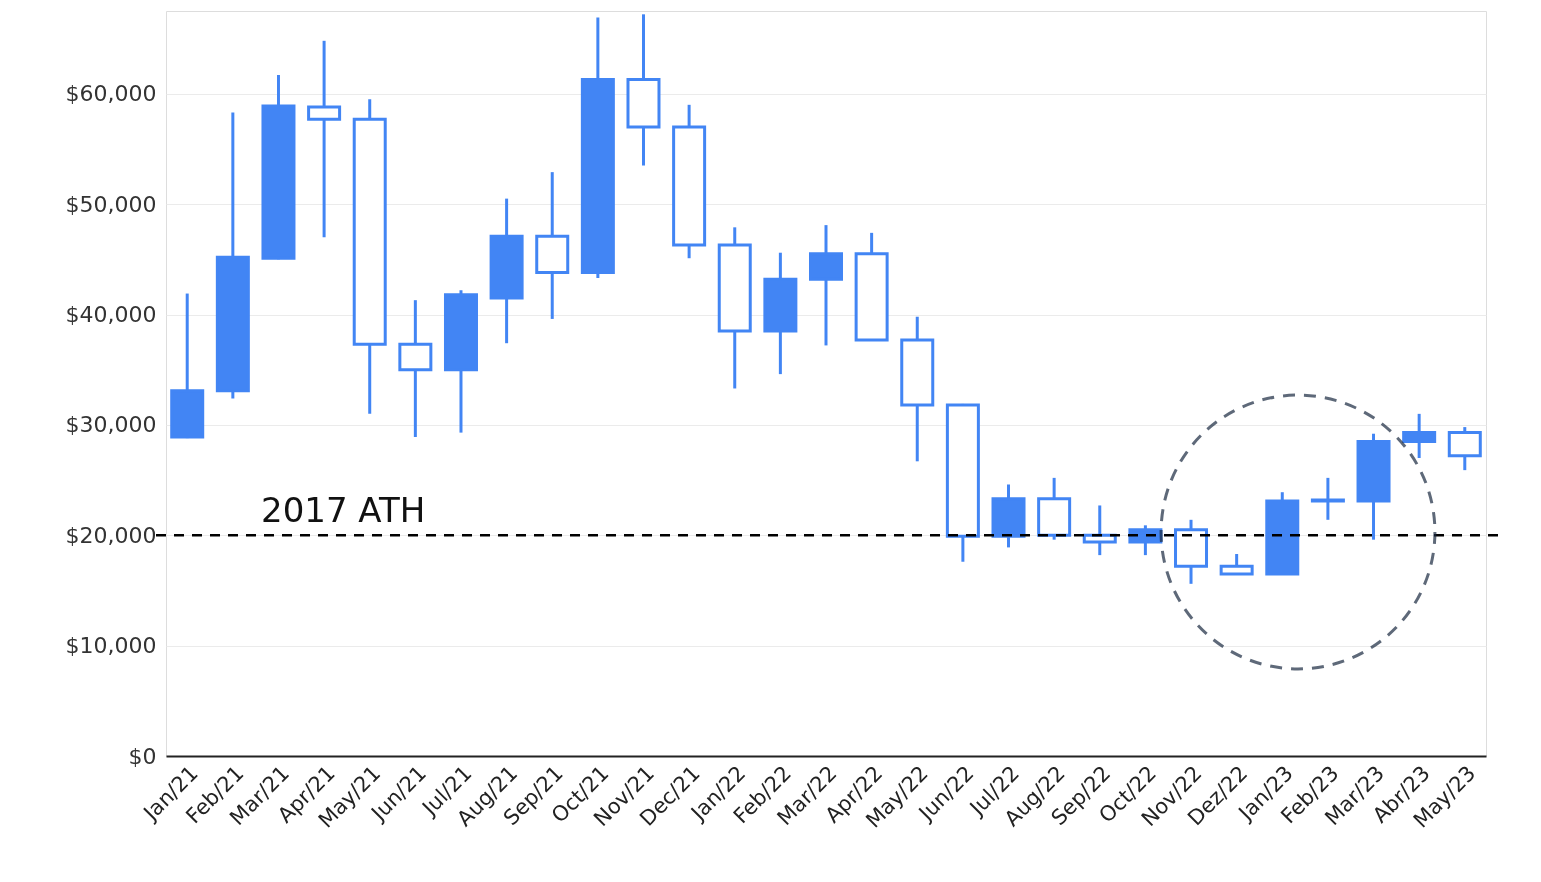  What do you see at coordinates (111, 94) in the screenshot?
I see `y-tick-label: $60,000` at bounding box center [111, 94].